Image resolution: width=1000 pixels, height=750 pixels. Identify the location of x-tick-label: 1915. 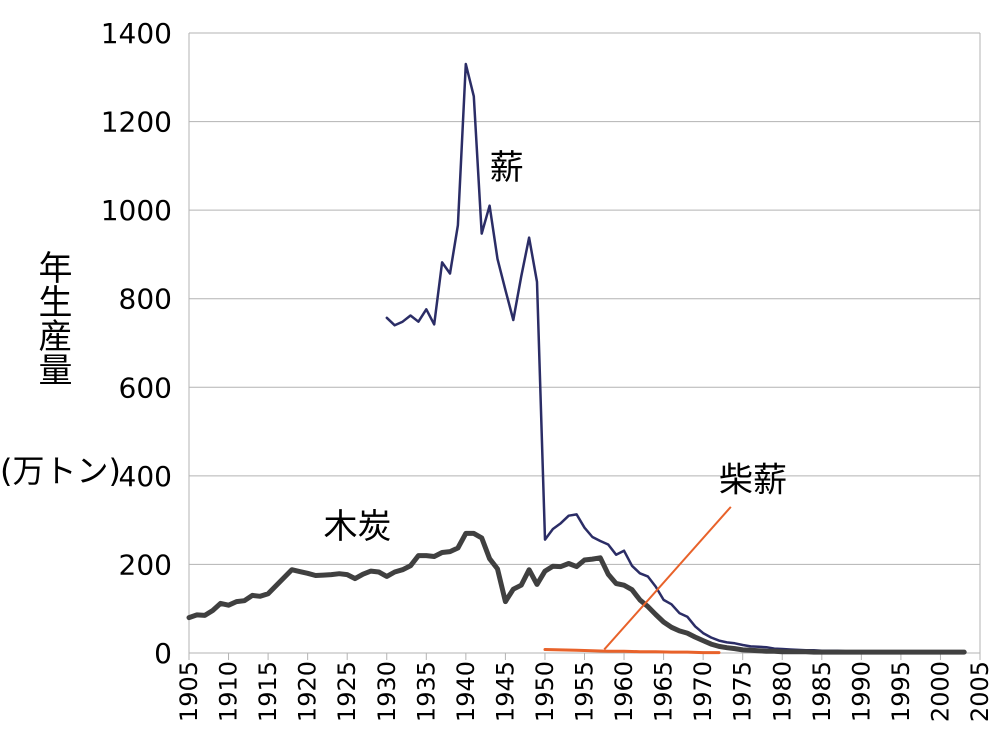
(268, 691).